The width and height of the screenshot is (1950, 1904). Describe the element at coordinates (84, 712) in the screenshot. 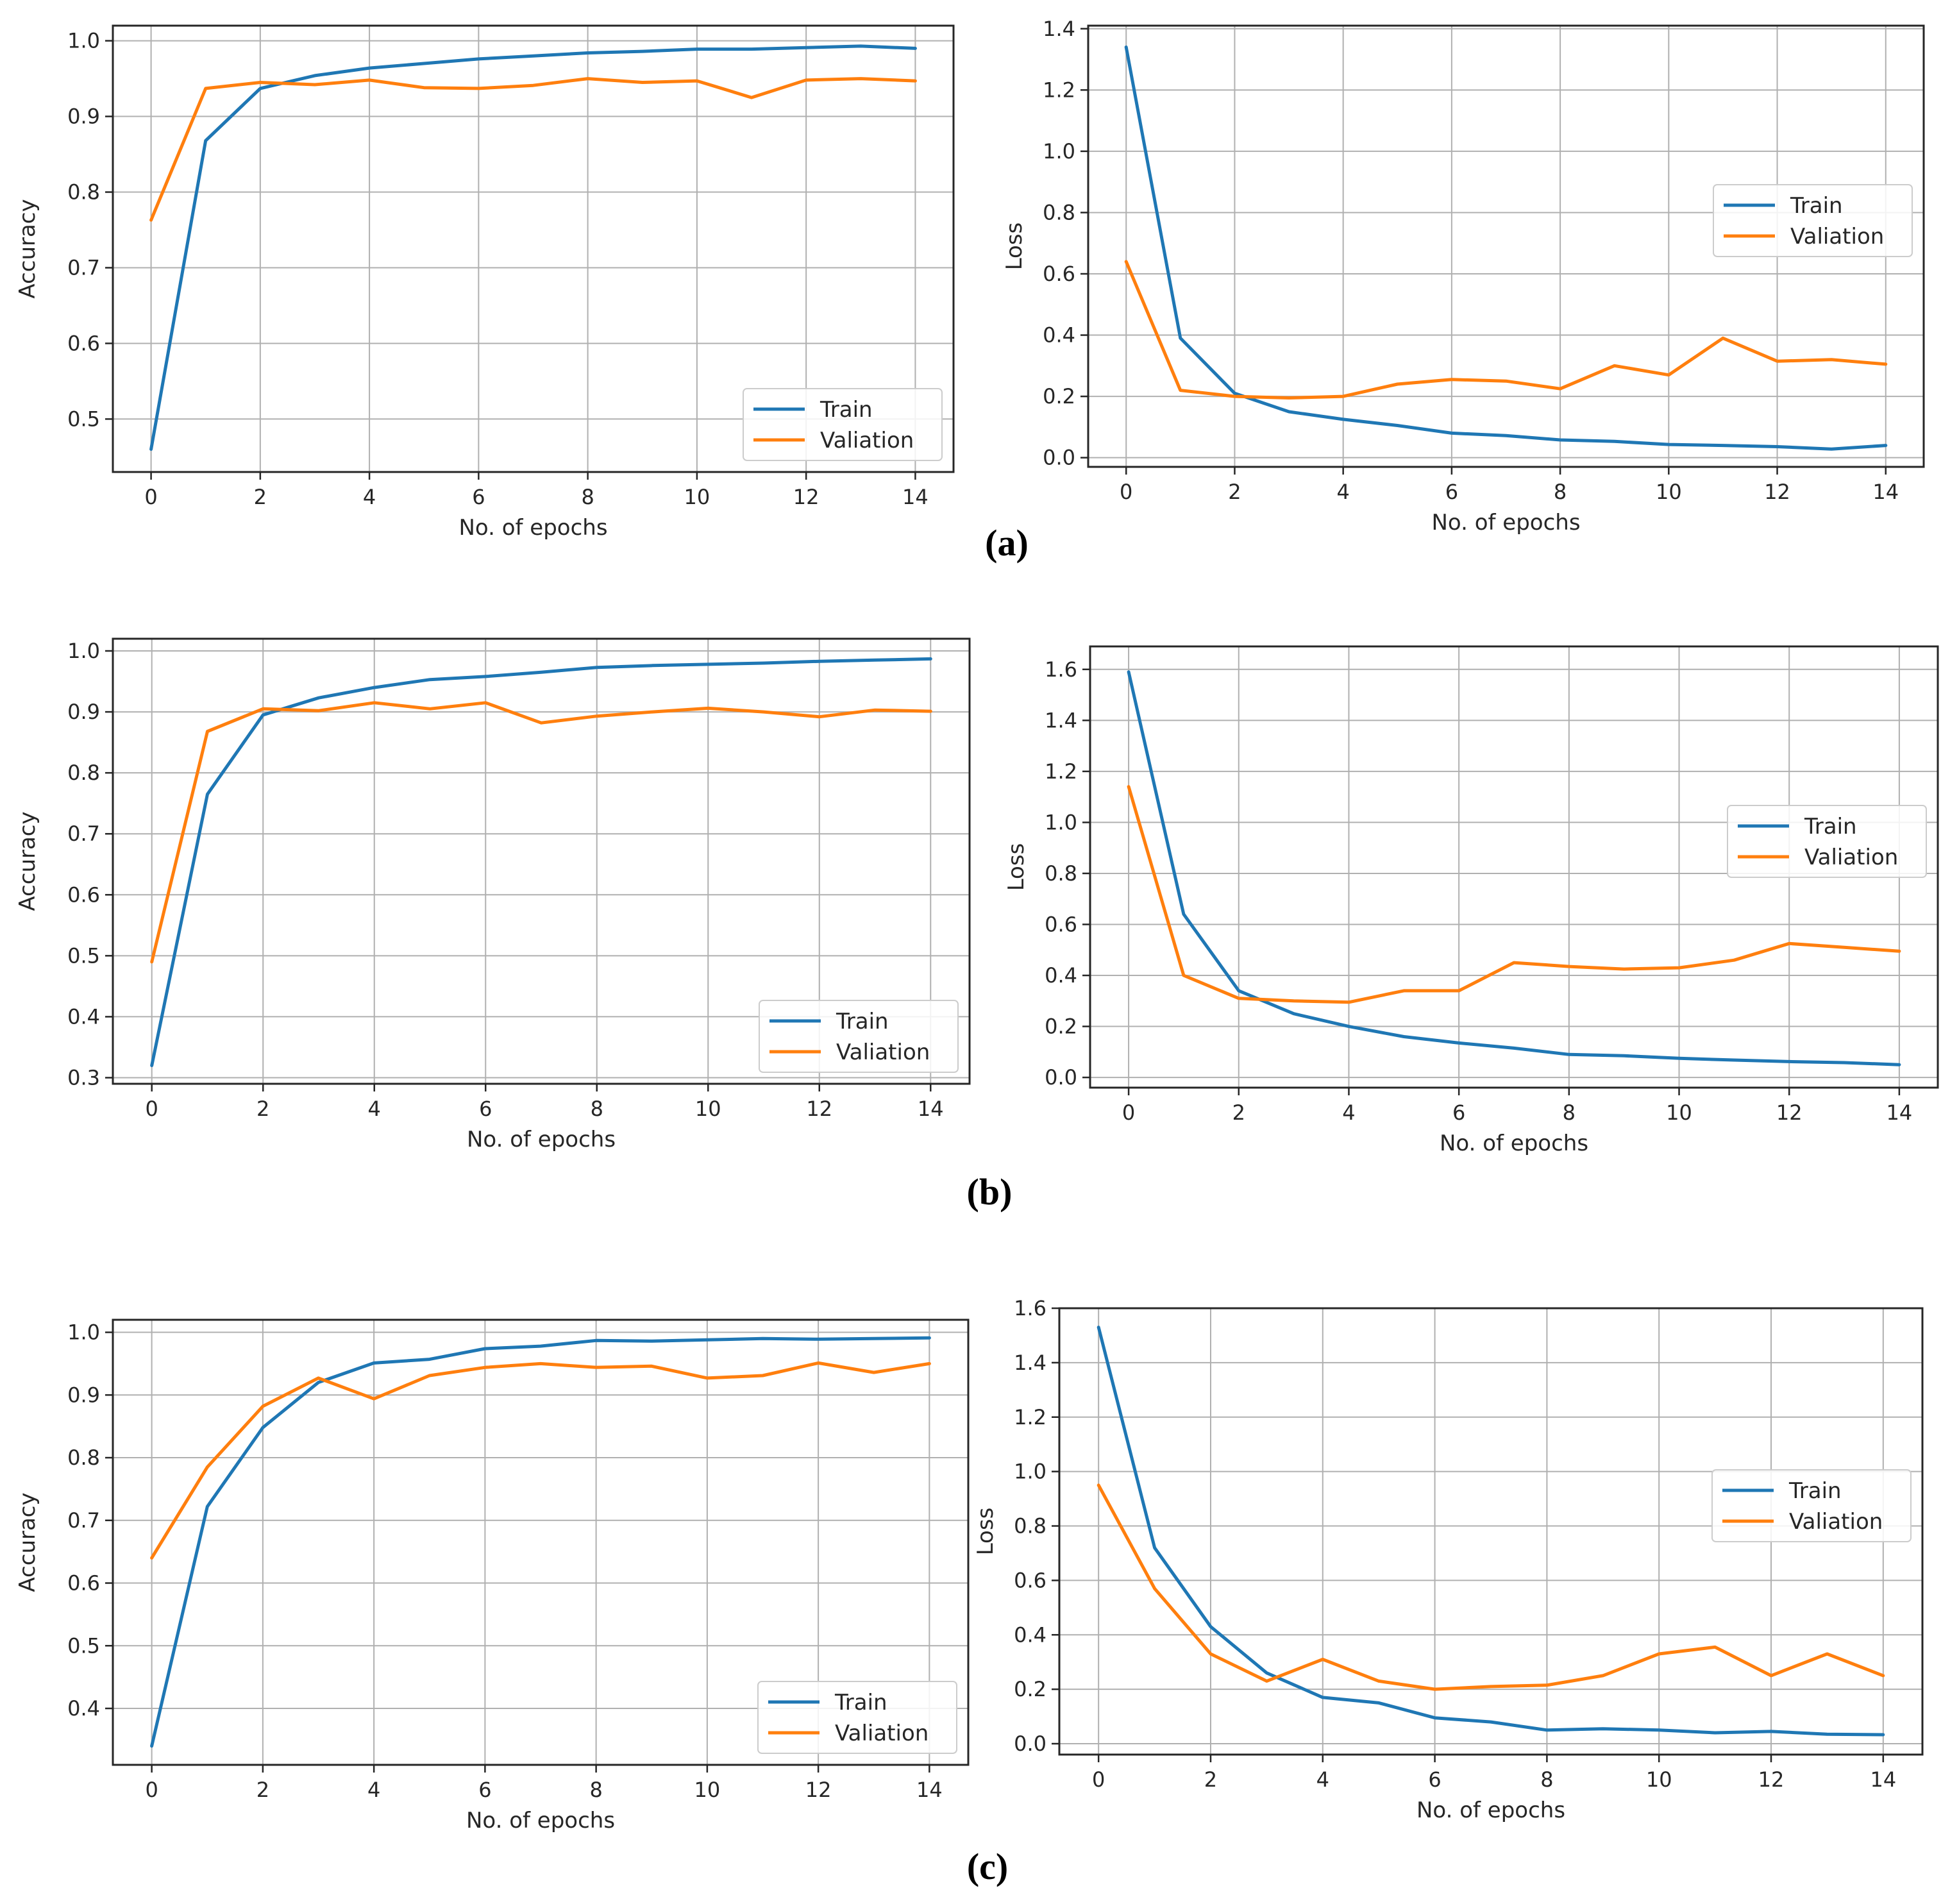

I see `y-tick-label: 0.9` at that location.